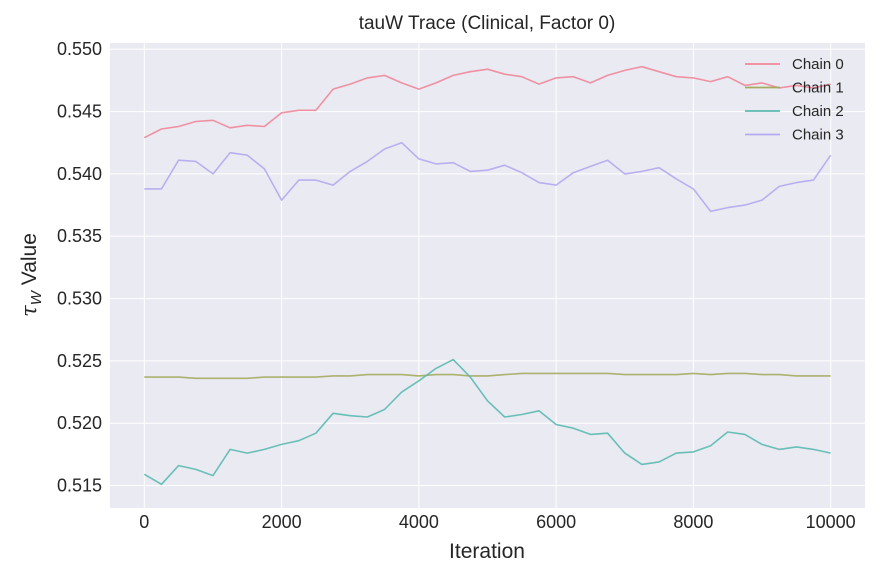  I want to click on legend-label-chain-1: Chain 1, so click(818, 88).